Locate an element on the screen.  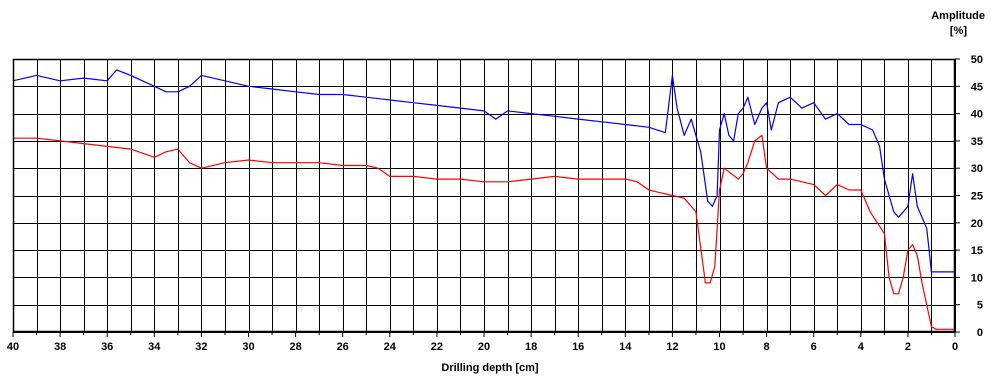
x-tick-label: 22 is located at coordinates (437, 347).